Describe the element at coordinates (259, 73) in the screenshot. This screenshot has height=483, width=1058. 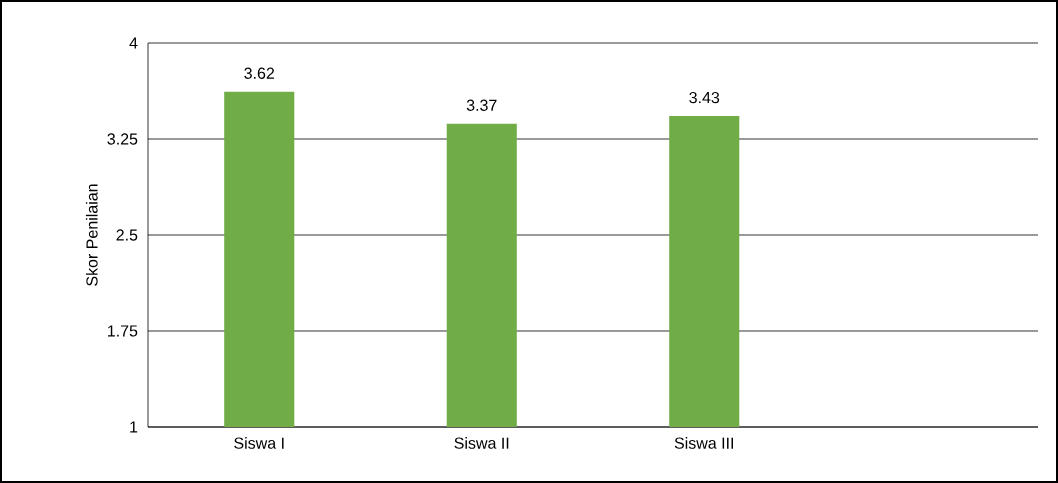
I see `data-label: 3.62` at that location.